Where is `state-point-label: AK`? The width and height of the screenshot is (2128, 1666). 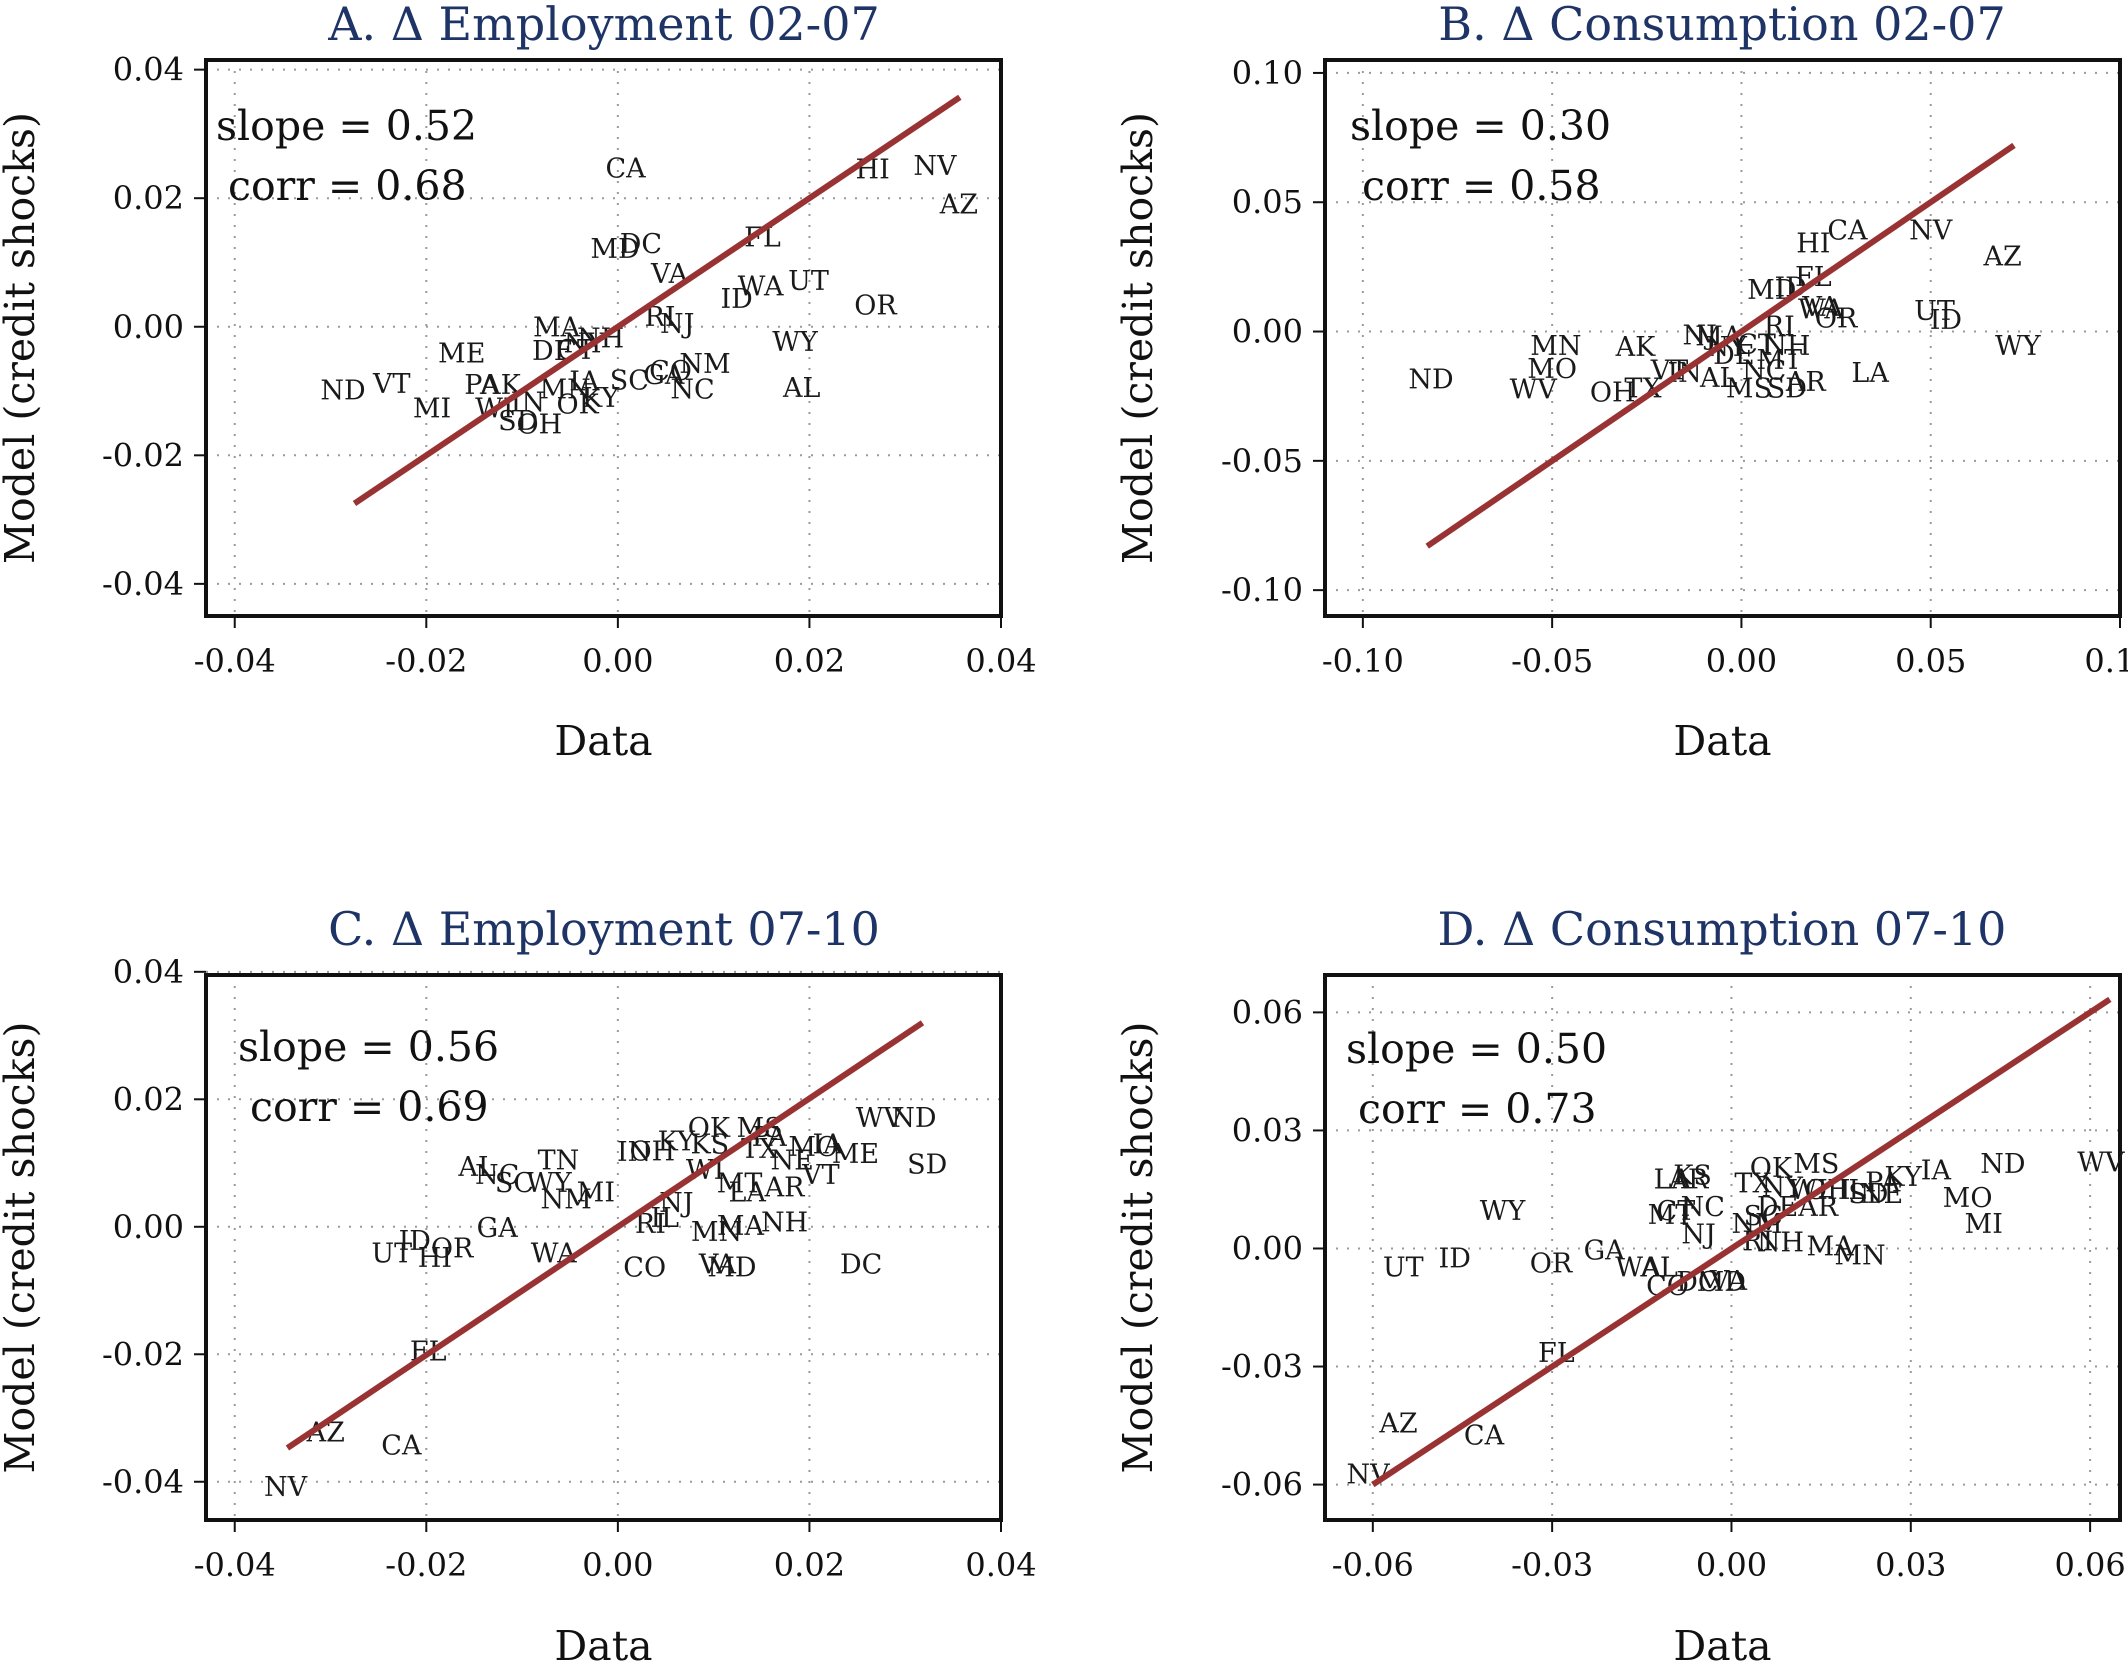
state-point-label: AK is located at coordinates (1635, 347).